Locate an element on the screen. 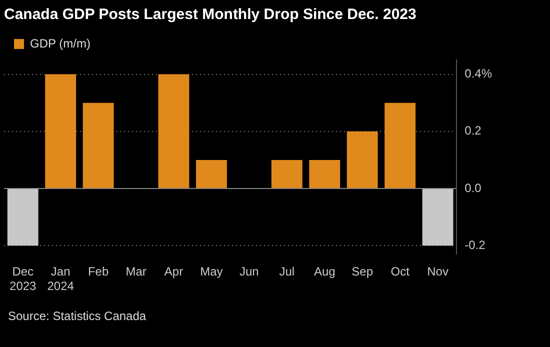  x-tick-label: Aug is located at coordinates (325, 271).